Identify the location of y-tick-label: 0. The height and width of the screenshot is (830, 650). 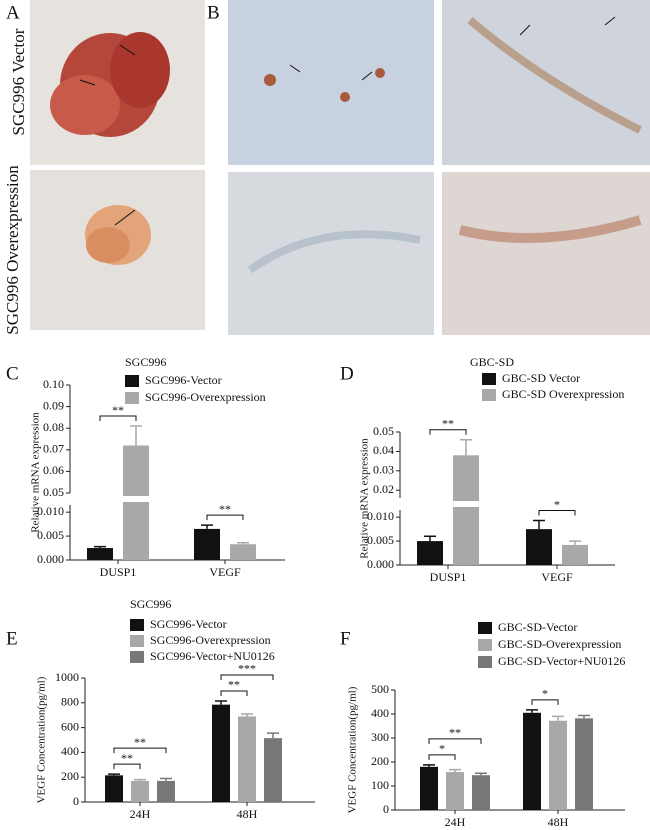
(386, 809).